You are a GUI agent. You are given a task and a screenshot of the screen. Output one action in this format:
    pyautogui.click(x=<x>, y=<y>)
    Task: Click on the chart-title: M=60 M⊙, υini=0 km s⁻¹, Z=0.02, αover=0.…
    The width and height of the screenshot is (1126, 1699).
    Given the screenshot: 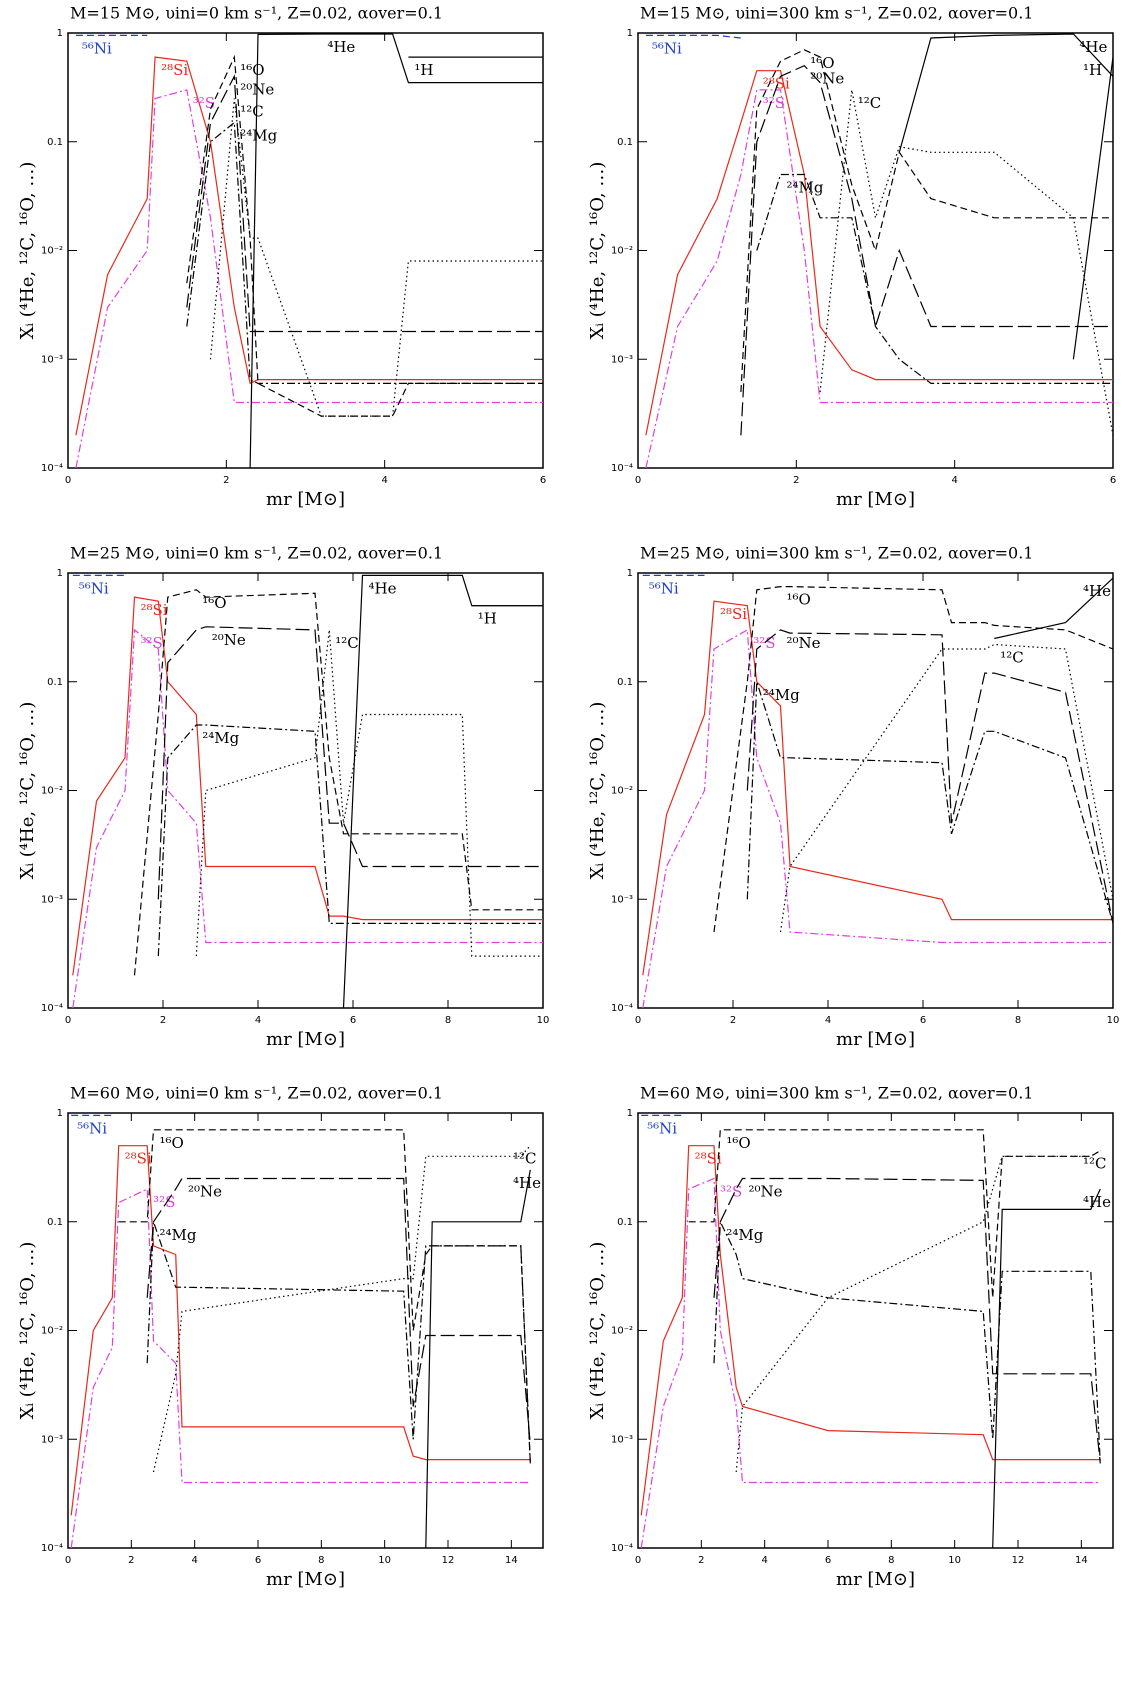 What is the action you would take?
    pyautogui.click(x=256, y=1093)
    